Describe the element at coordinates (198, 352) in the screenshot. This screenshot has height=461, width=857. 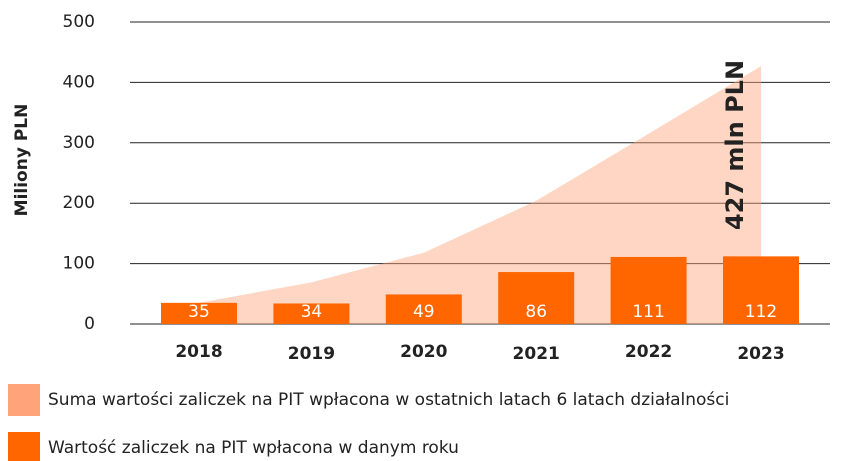
I see `x-tick-label: 2018` at that location.